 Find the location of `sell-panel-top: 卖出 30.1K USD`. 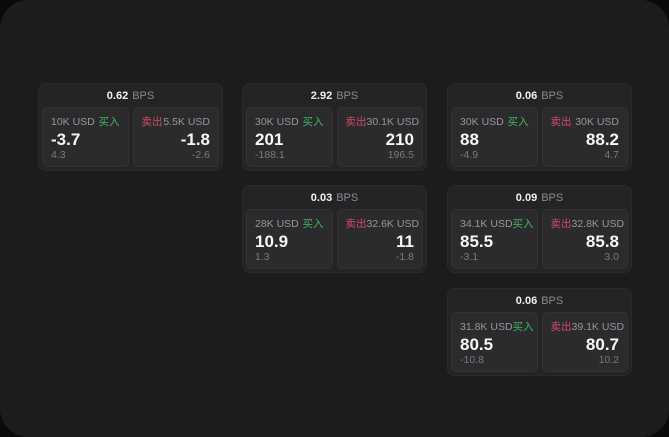

sell-panel-top: 卖出 30.1K USD is located at coordinates (382, 121).